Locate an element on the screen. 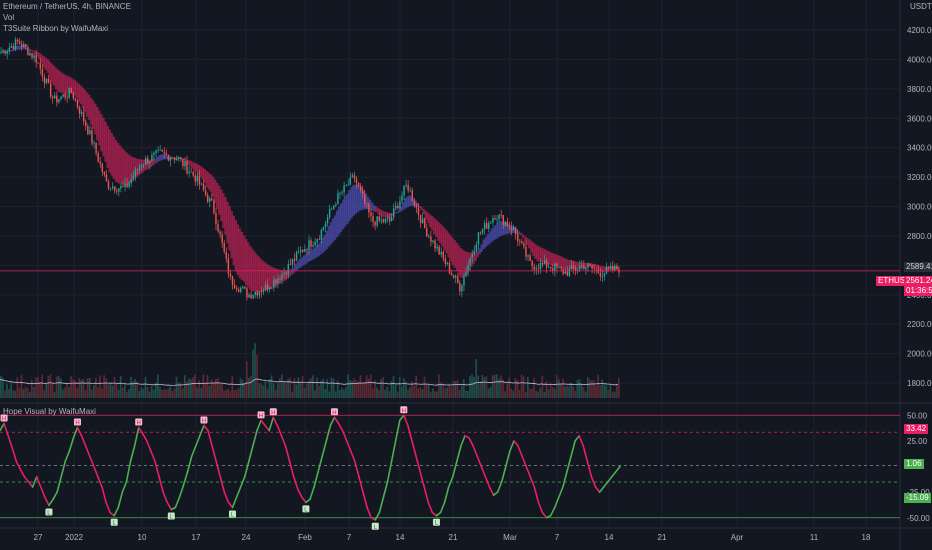 The height and width of the screenshot is (550, 932). volume-legend: Vol is located at coordinates (9, 17).